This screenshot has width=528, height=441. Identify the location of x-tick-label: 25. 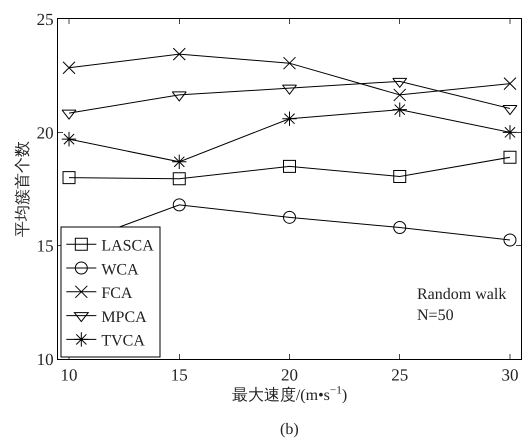
(399, 374).